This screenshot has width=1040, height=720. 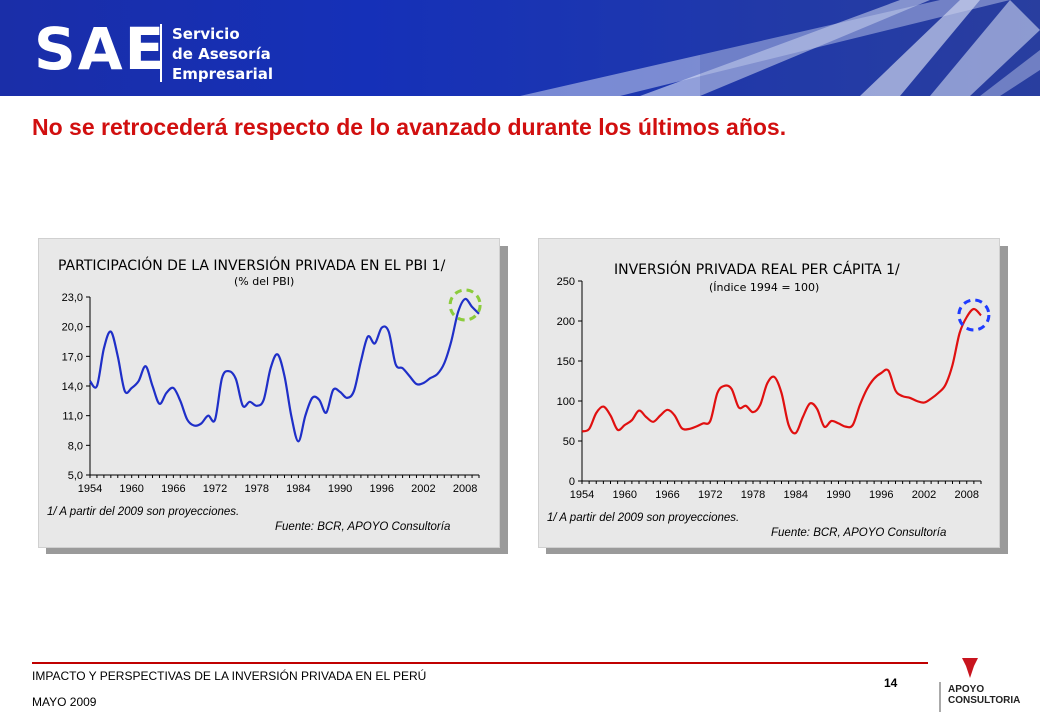 I want to click on header-banner: SAE Servicio de Asesoría Empresarial, so click(x=520, y=48).